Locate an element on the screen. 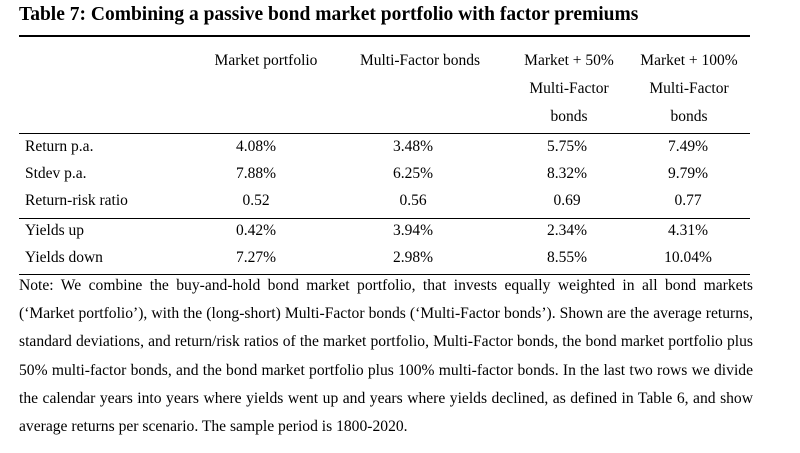 The width and height of the screenshot is (800, 453). row-label-return: Return p.a. is located at coordinates (59, 146).